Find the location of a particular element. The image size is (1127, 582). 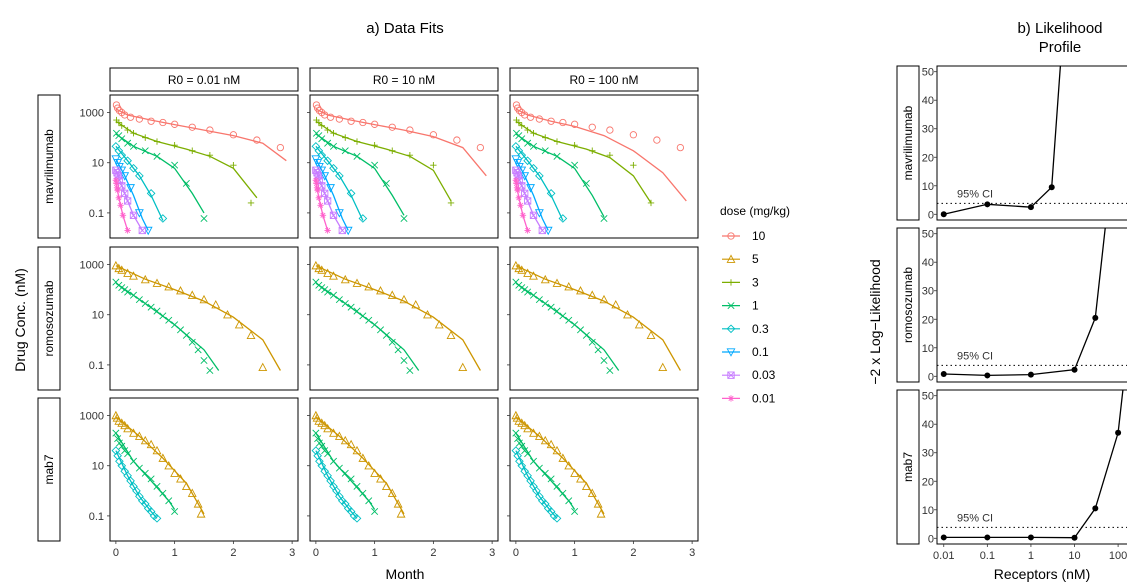

profile-point-romosozumab is located at coordinates (1095, 317).